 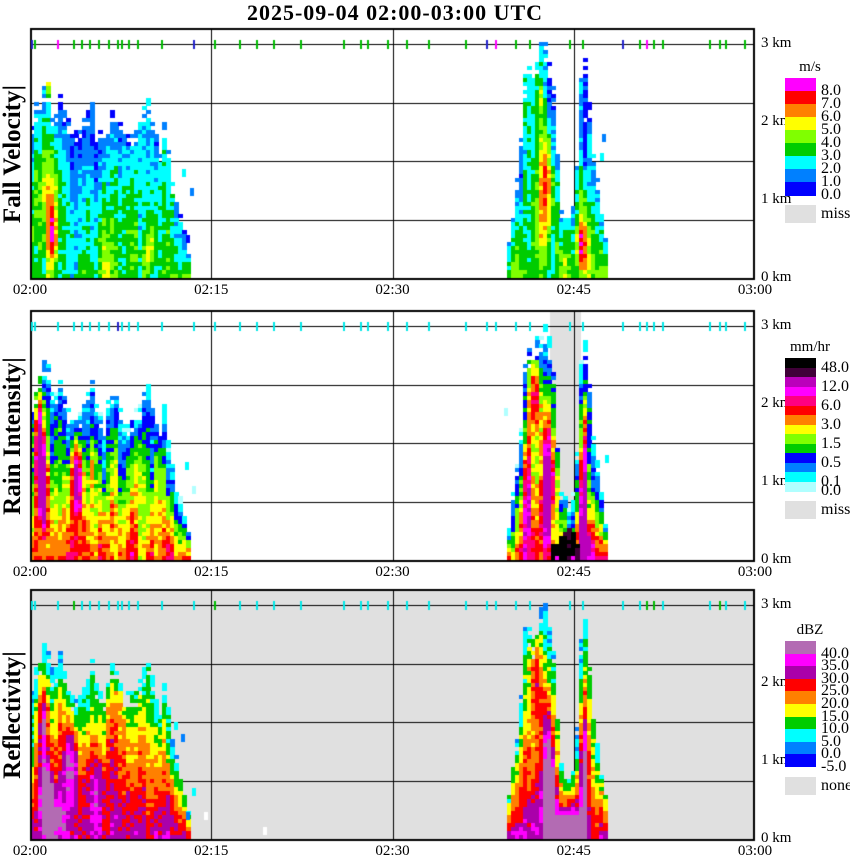 What do you see at coordinates (810, 347) in the screenshot?
I see `colorbar-unit-rain-intensity: mm/hr` at bounding box center [810, 347].